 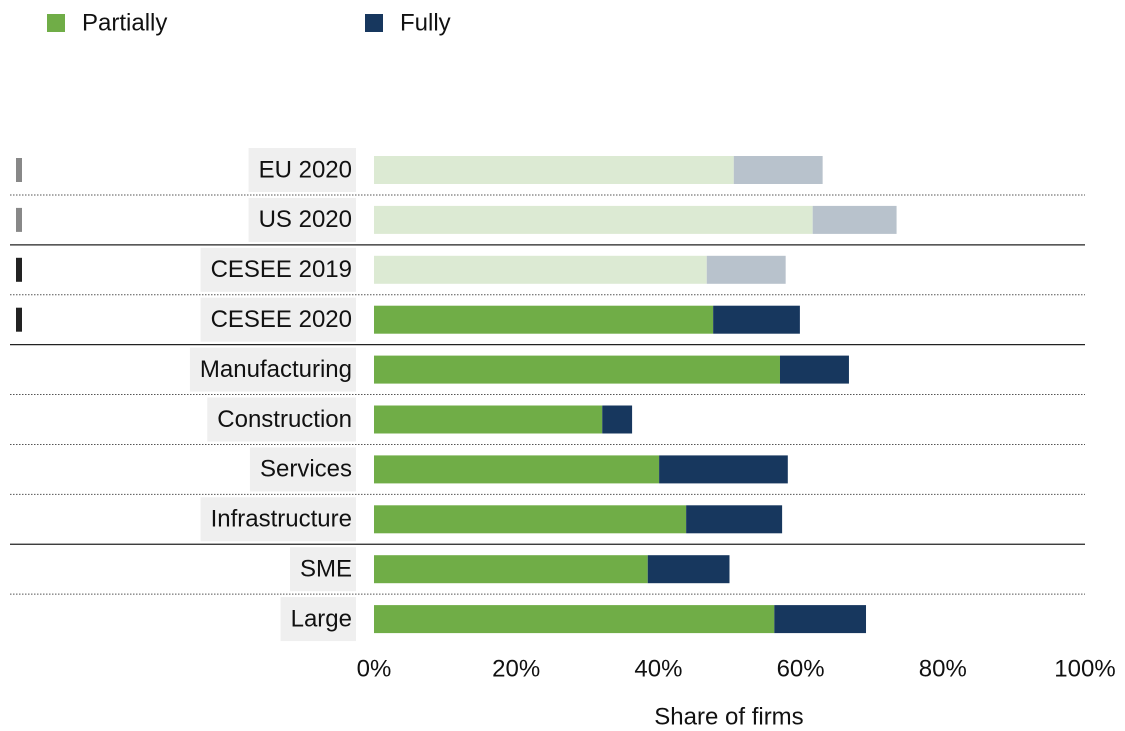 I want to click on category-label: SME, so click(x=326, y=569).